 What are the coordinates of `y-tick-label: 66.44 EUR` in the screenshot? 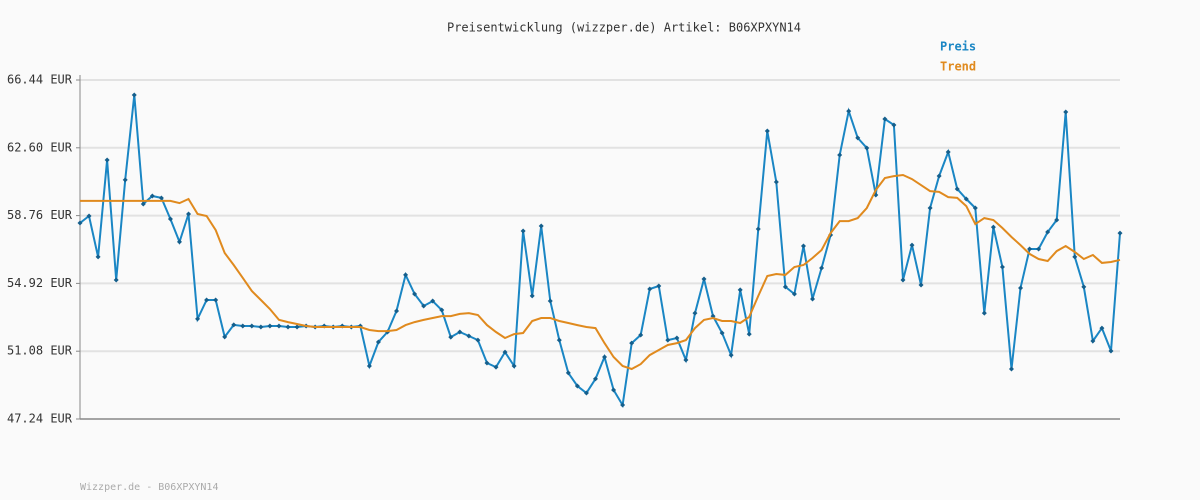 It's located at (40, 80).